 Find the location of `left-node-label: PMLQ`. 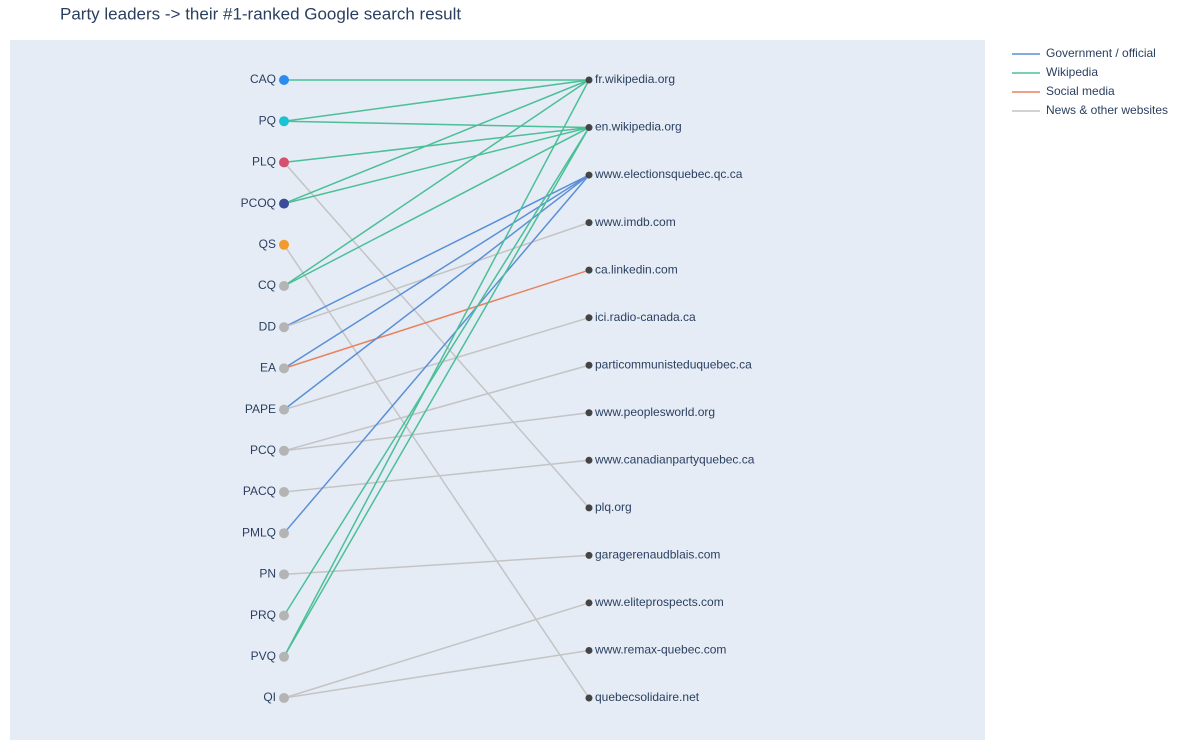

left-node-label: PMLQ is located at coordinates (259, 532).